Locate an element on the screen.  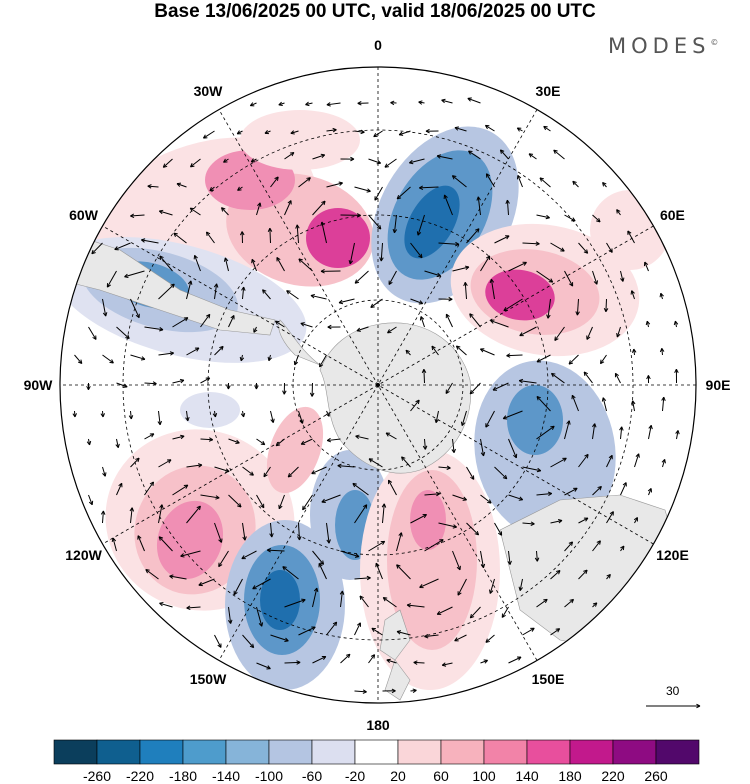
longitude-label: 90W is located at coordinates (38, 385).